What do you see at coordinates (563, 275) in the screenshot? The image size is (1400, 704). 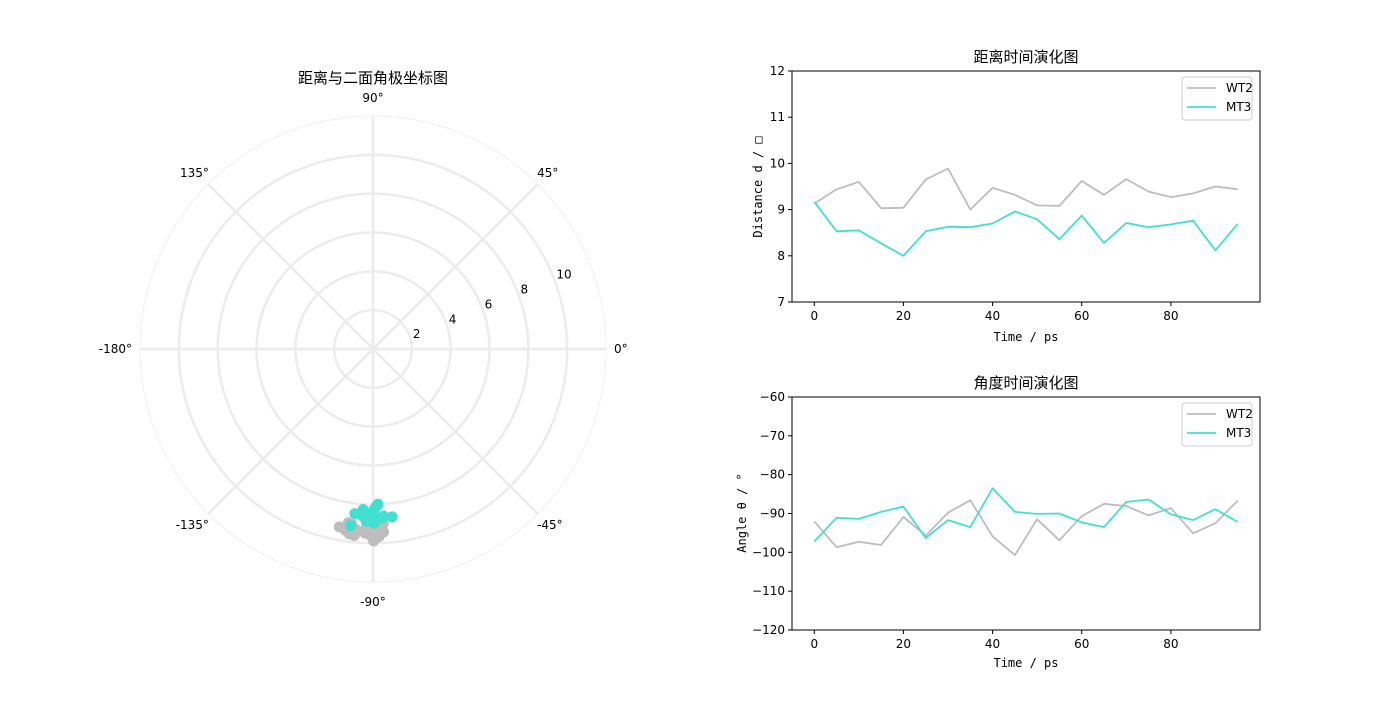 I see `polar-radial-tick-label: 10` at bounding box center [563, 275].